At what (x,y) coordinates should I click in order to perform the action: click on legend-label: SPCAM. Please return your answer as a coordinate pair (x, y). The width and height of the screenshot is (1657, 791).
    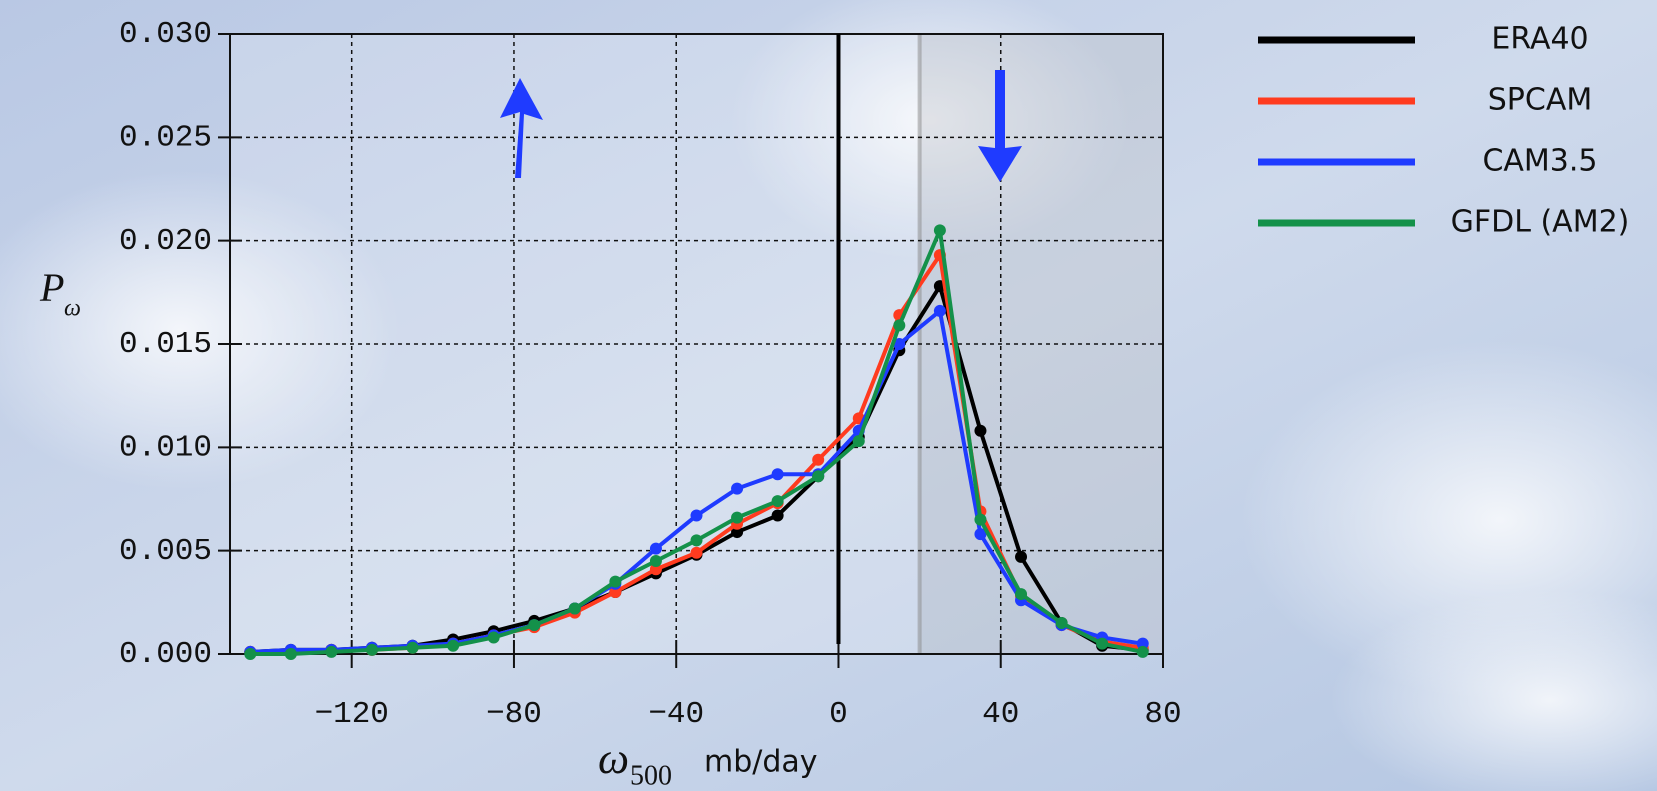
    Looking at the image, I should click on (1540, 100).